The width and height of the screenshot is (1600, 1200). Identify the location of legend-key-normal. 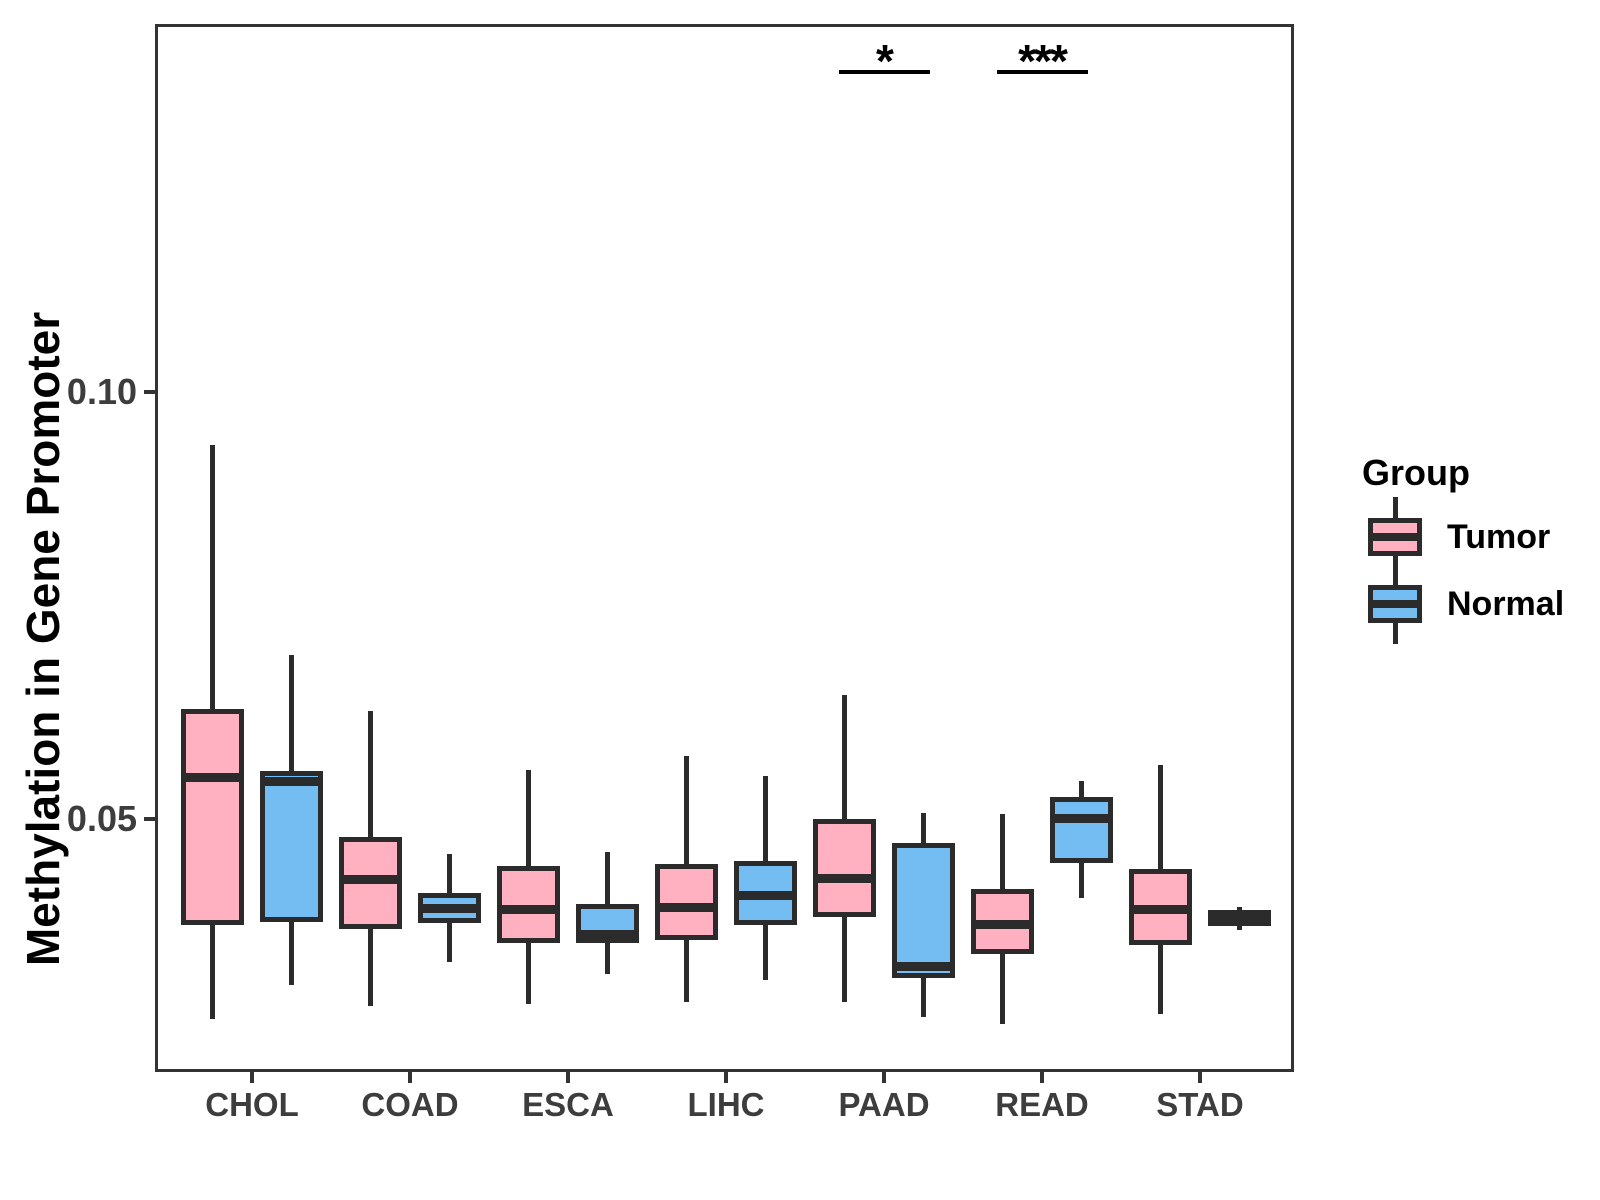
(1395, 604).